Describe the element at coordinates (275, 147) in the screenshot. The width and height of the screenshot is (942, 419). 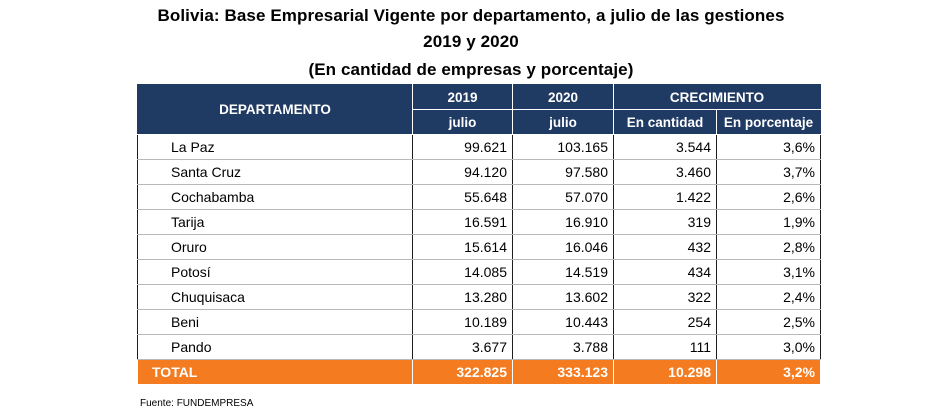
I see `cell-departamento: La Paz` at that location.